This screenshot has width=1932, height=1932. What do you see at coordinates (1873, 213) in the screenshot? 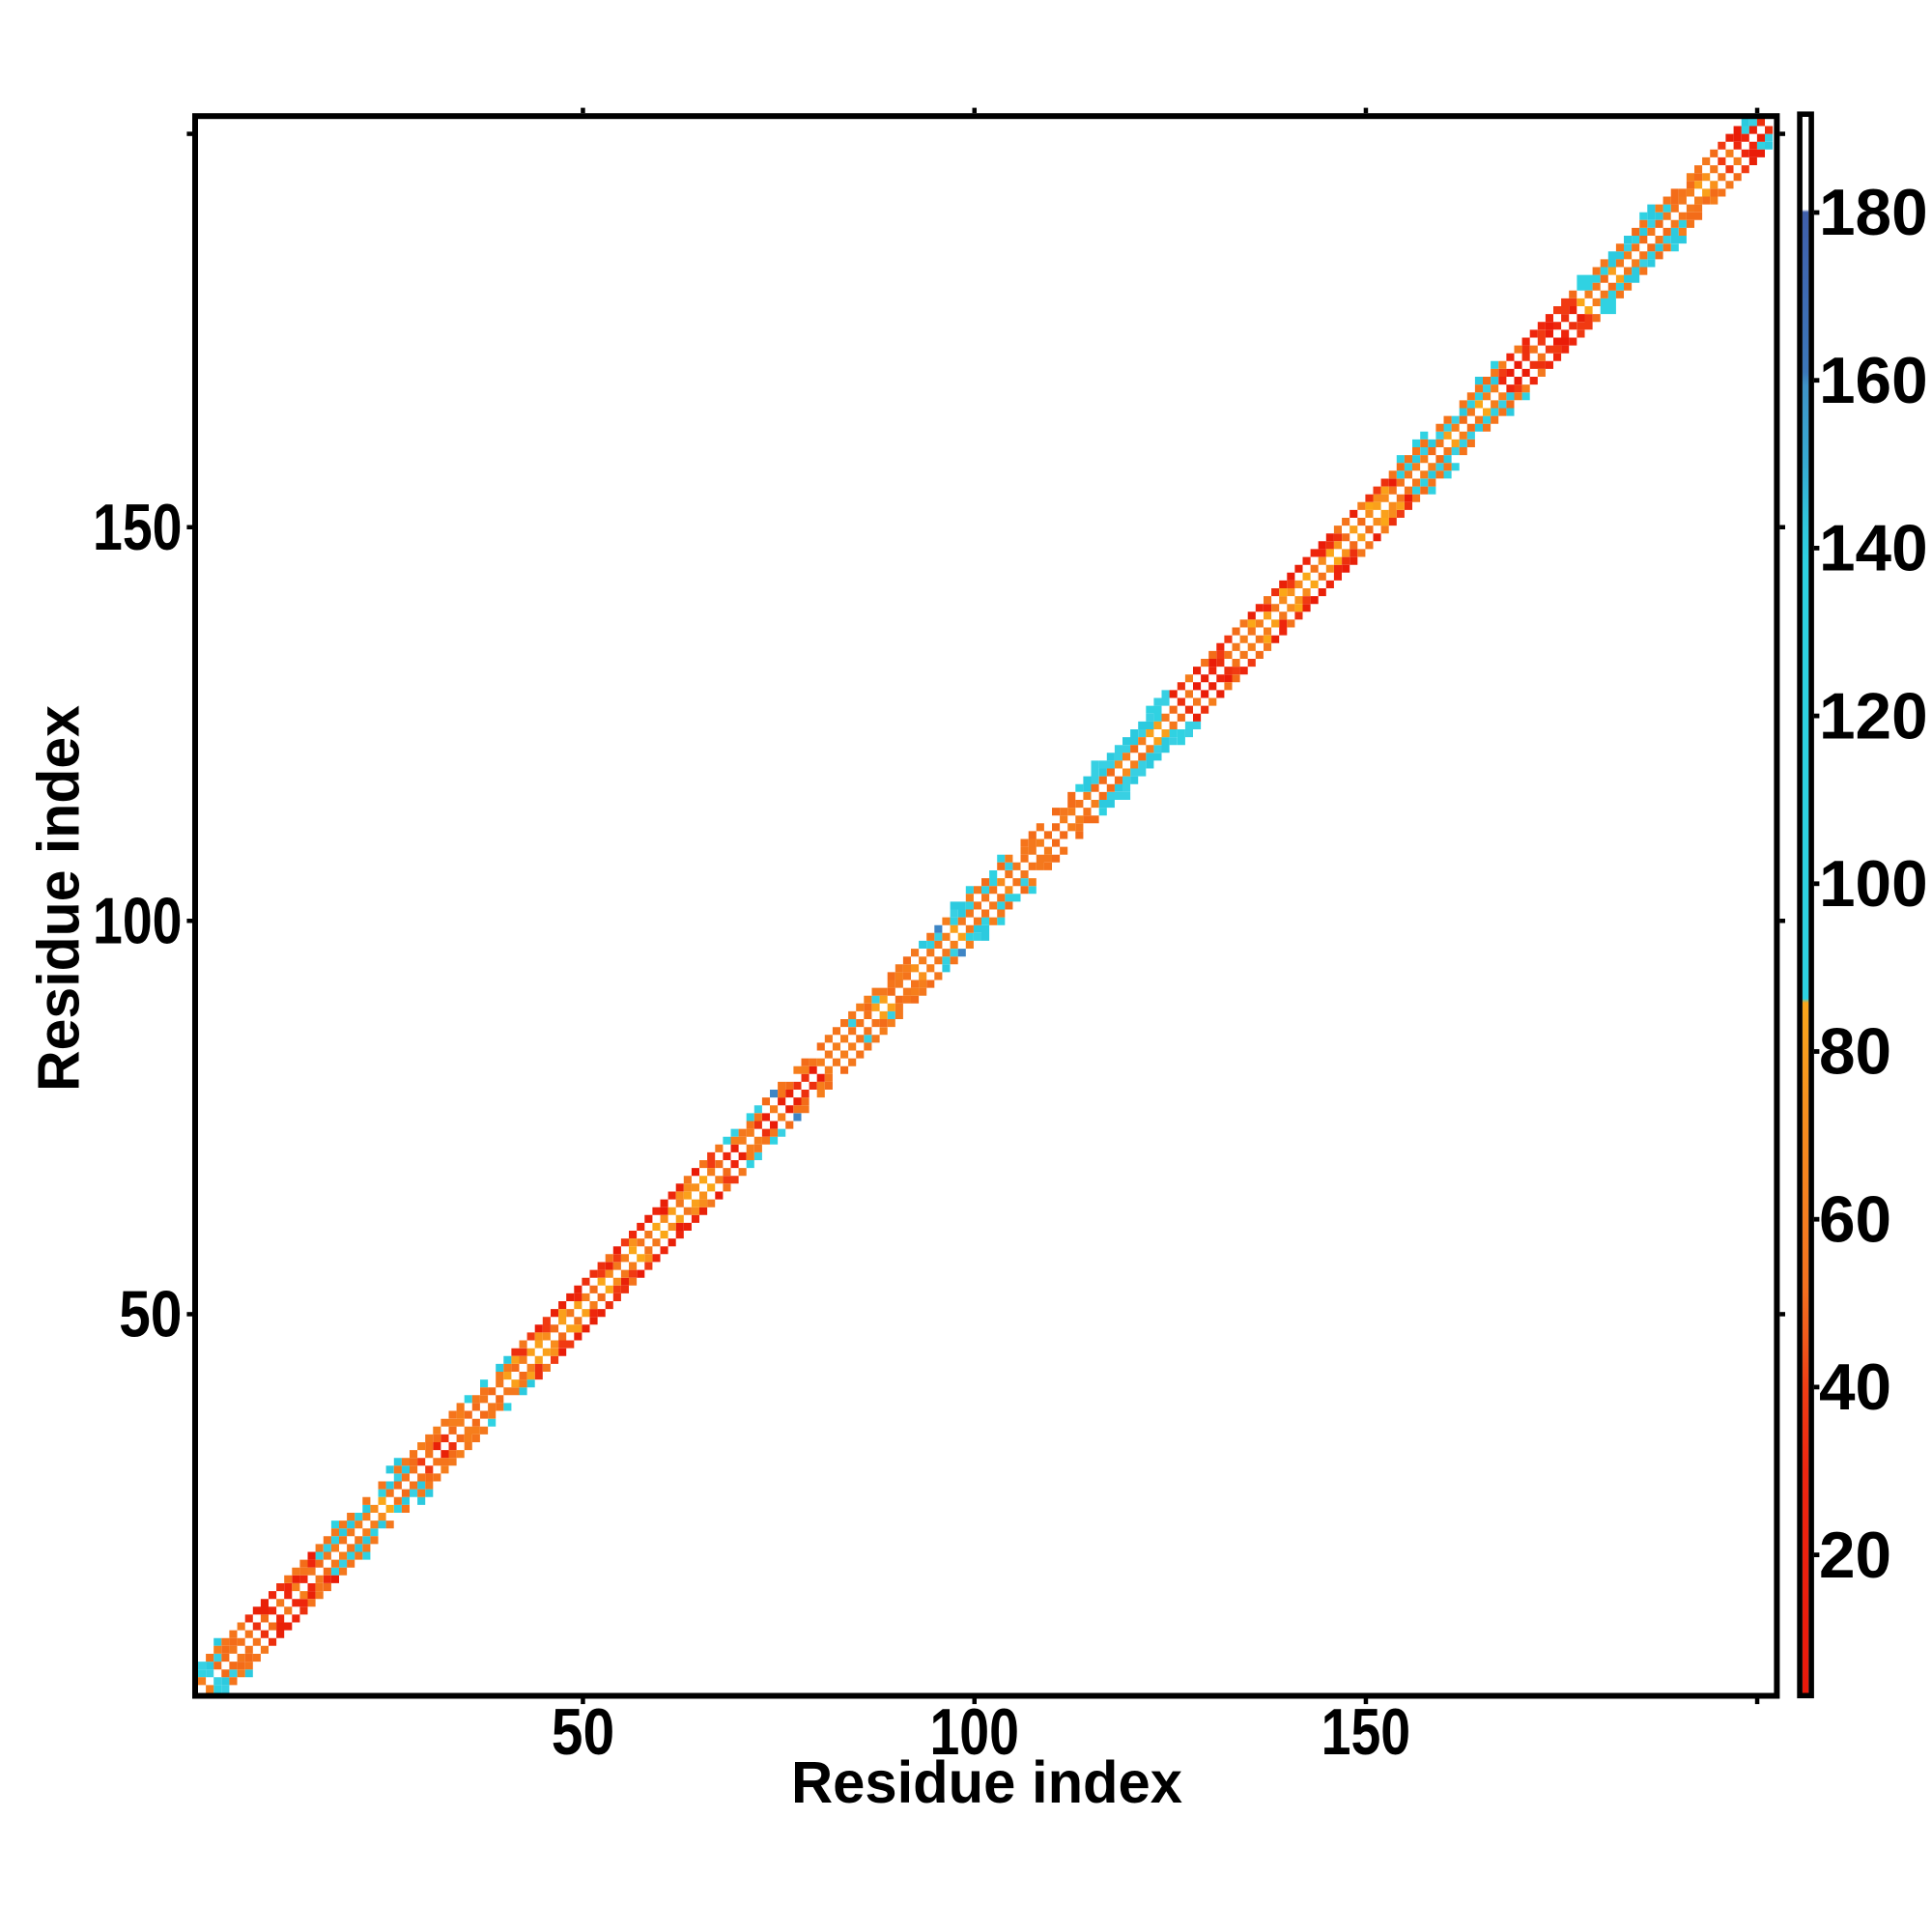
I see `svg-text: 180` at bounding box center [1873, 213].